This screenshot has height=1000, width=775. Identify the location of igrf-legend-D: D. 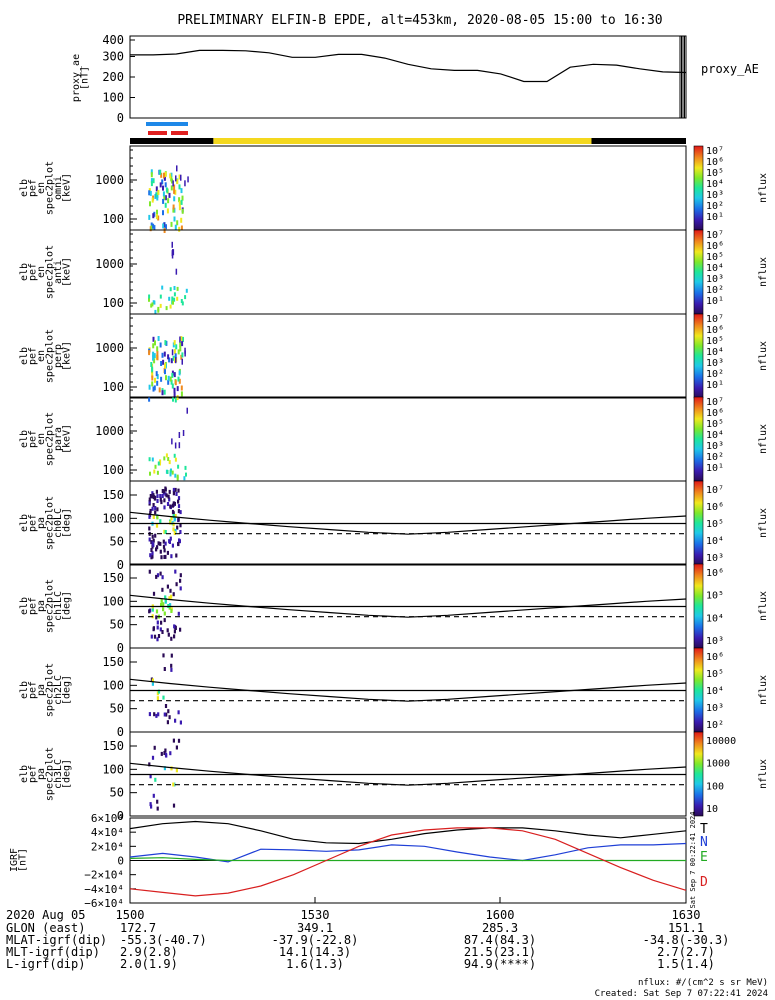
(704, 882).